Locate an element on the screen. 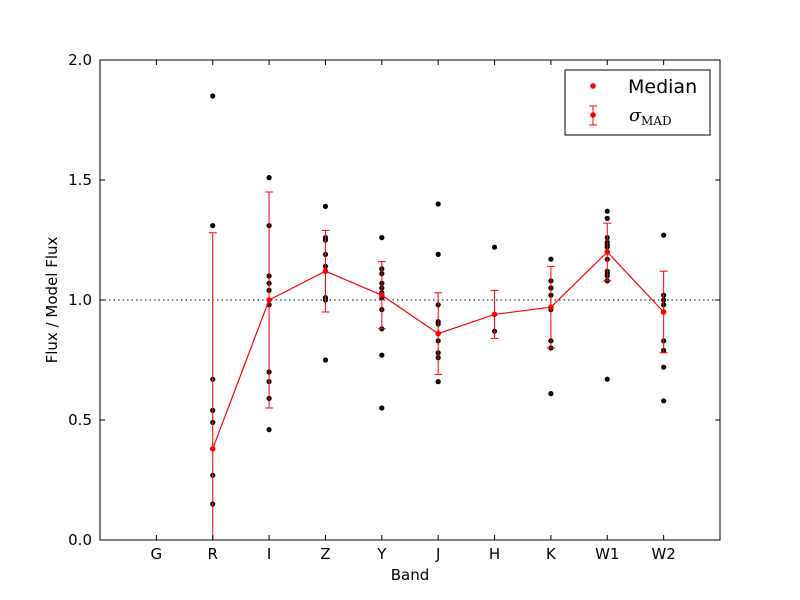 The width and height of the screenshot is (800, 600). legend-errorbar-marker is located at coordinates (593, 115).